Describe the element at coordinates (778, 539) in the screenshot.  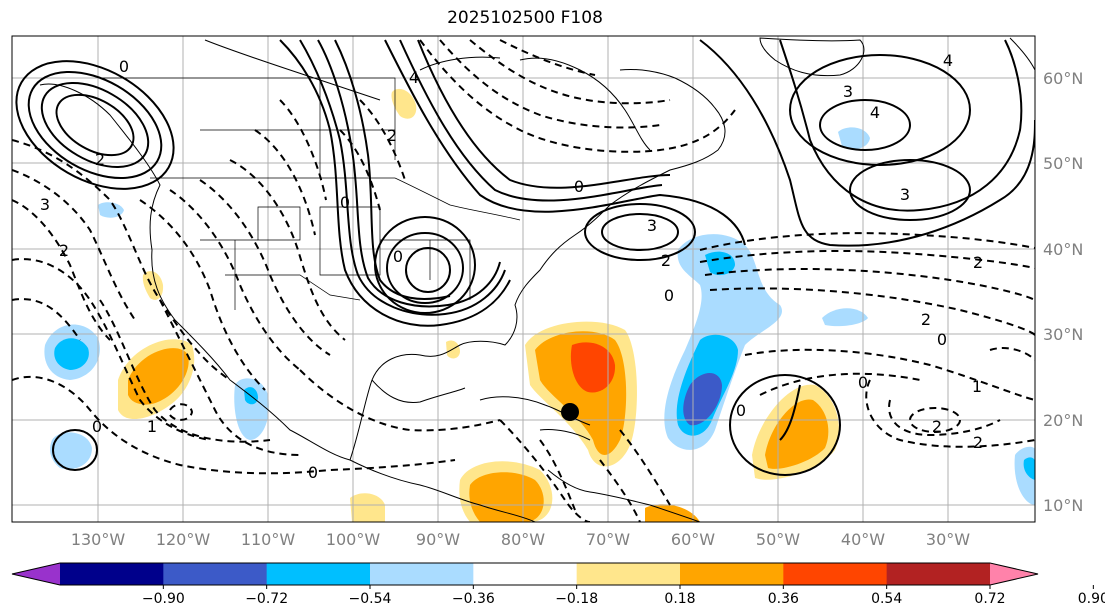
I see `lon-label: 50°W` at that location.